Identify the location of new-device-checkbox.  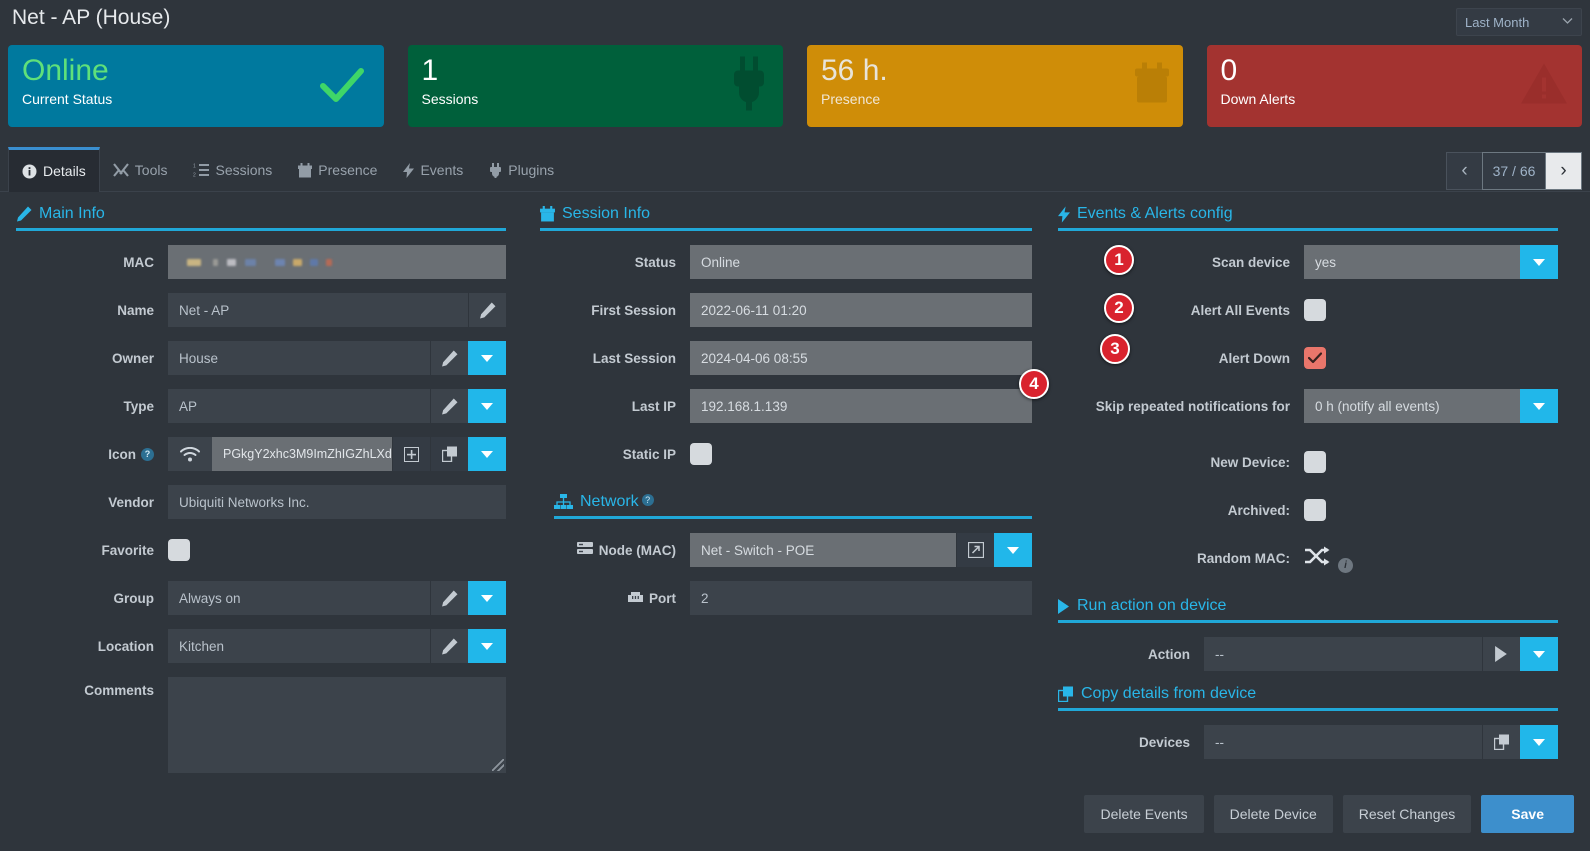
(1315, 462).